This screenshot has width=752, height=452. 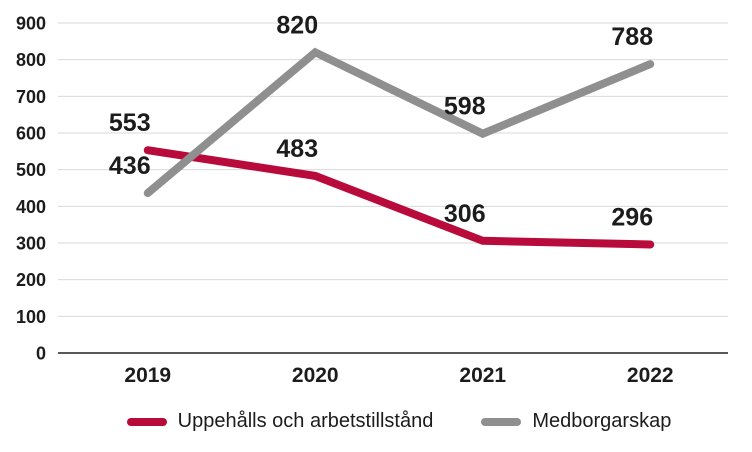 I want to click on y-tick-label: 300, so click(x=31, y=244).